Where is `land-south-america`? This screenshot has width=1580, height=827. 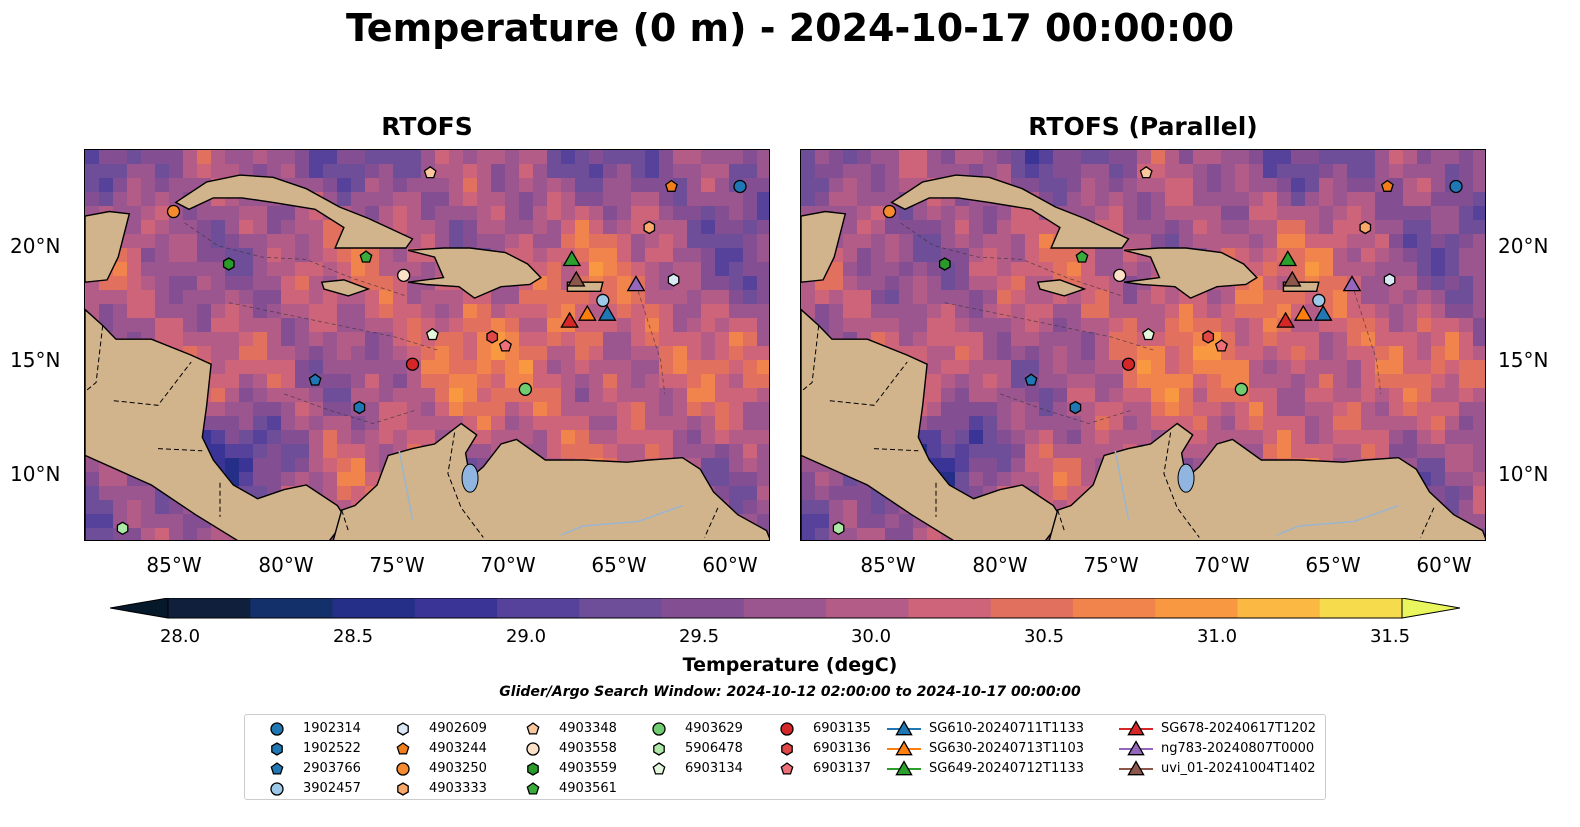 land-south-america is located at coordinates (550, 481).